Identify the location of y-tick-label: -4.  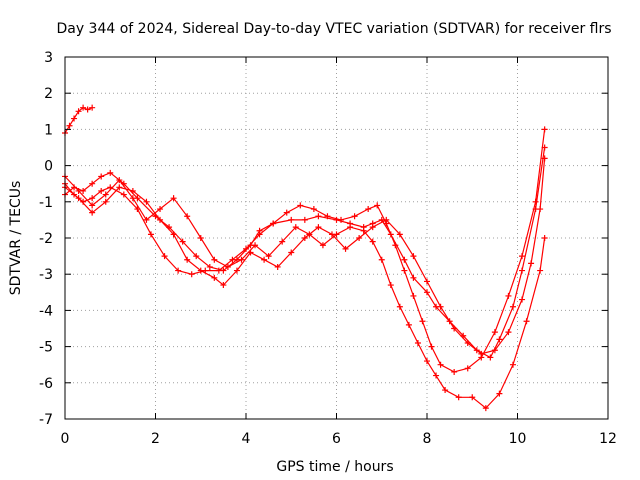
(46, 311).